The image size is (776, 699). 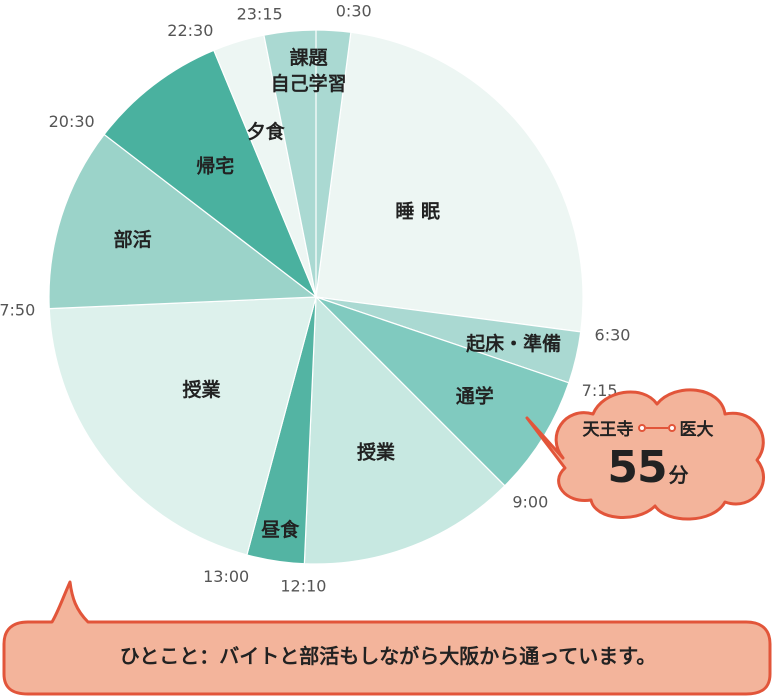 I want to click on time-tick-label: 6:30, so click(x=613, y=335).